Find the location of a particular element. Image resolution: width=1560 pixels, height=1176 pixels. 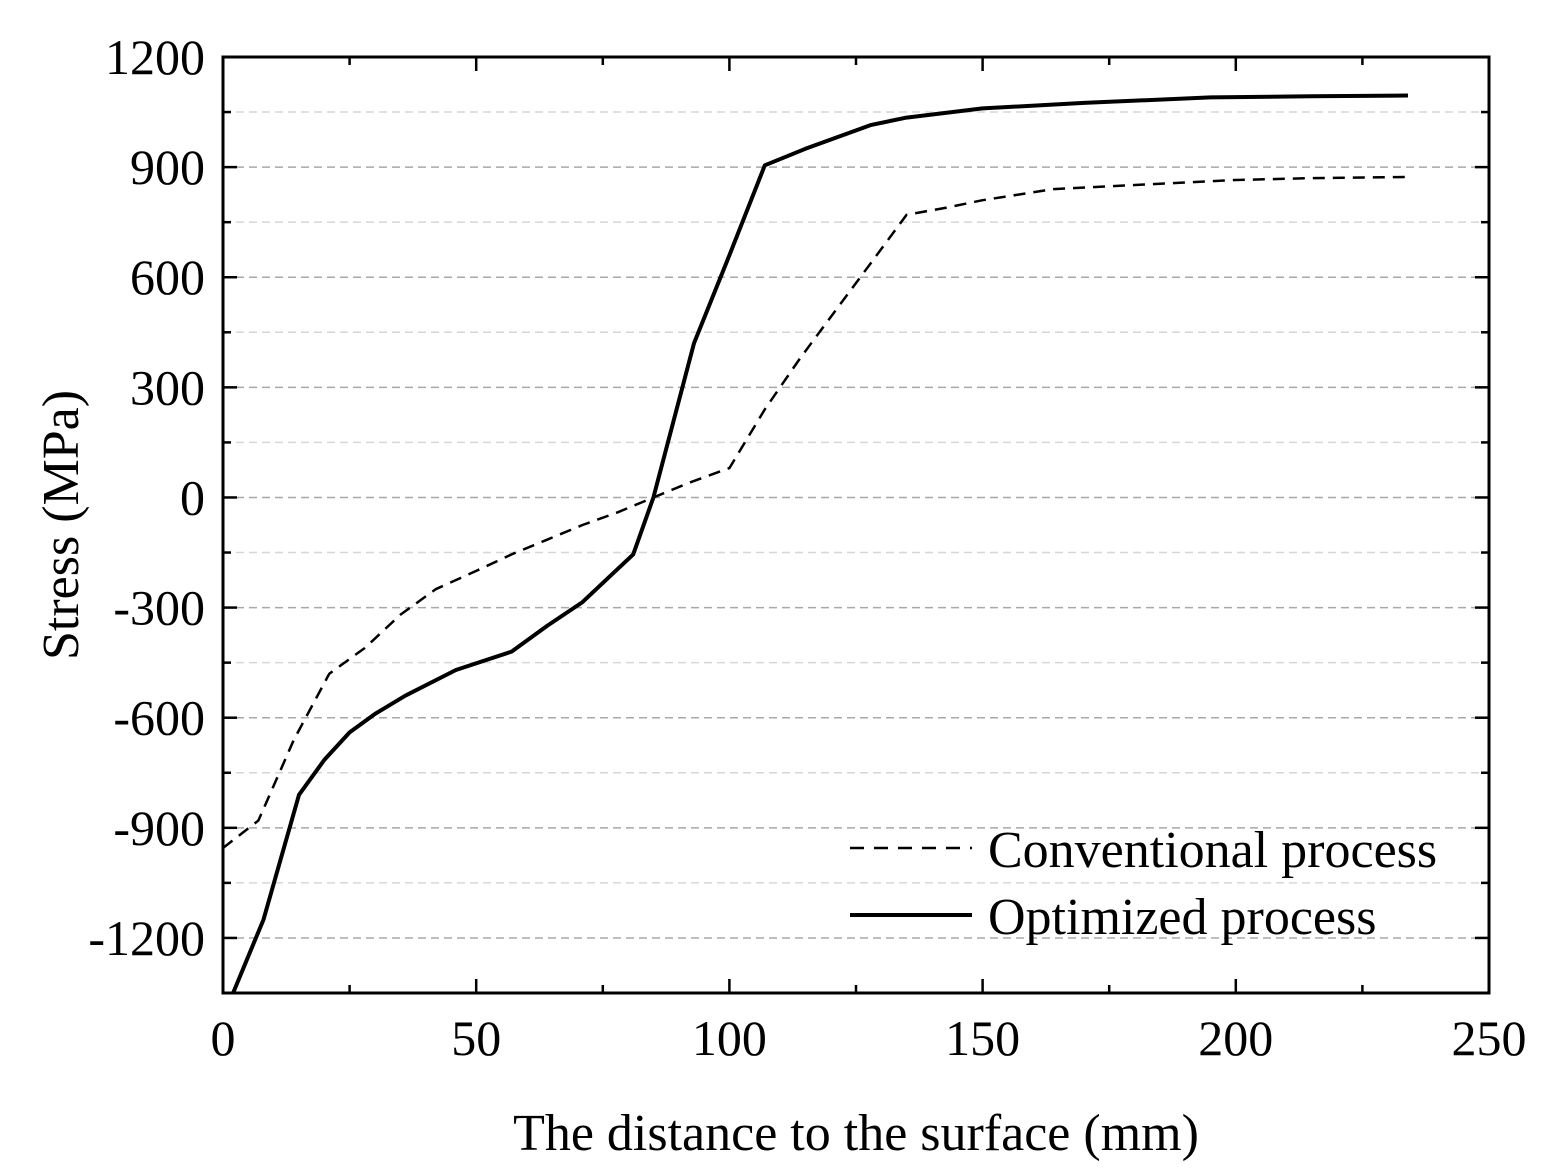

legend: Conventional process Optimized process is located at coordinates (1143, 884).